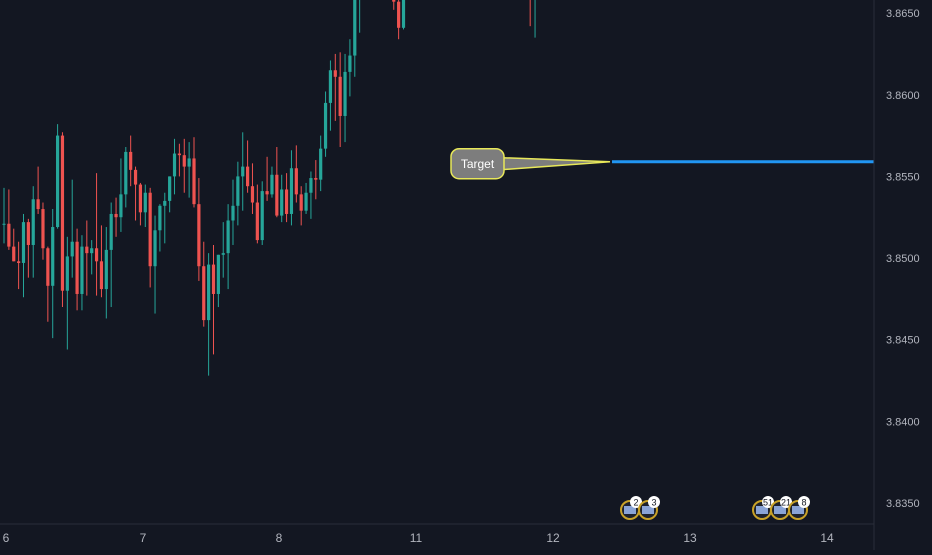  I want to click on x-tick-label: 11, so click(416, 538).